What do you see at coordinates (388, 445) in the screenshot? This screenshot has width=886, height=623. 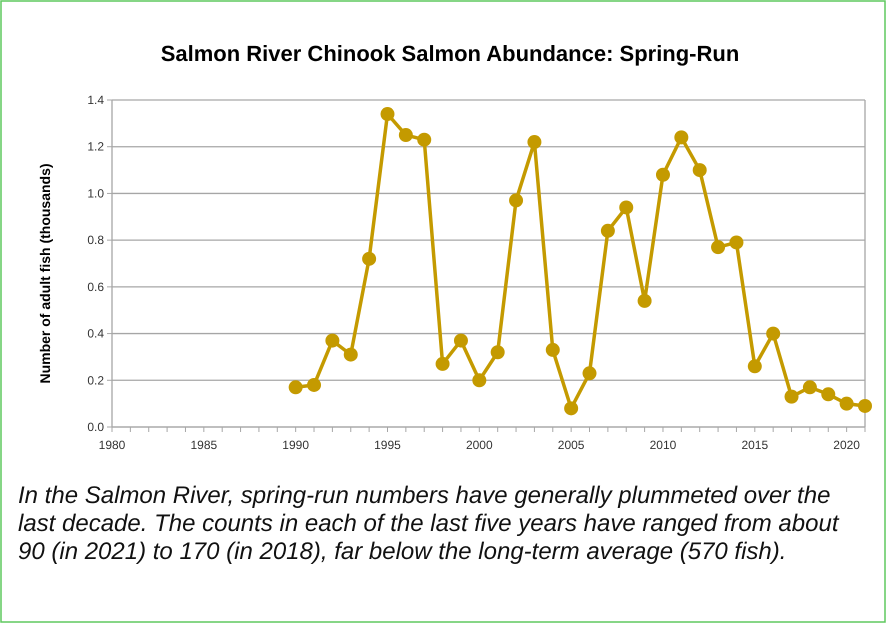 I see `x-tick-label: 1995` at bounding box center [388, 445].